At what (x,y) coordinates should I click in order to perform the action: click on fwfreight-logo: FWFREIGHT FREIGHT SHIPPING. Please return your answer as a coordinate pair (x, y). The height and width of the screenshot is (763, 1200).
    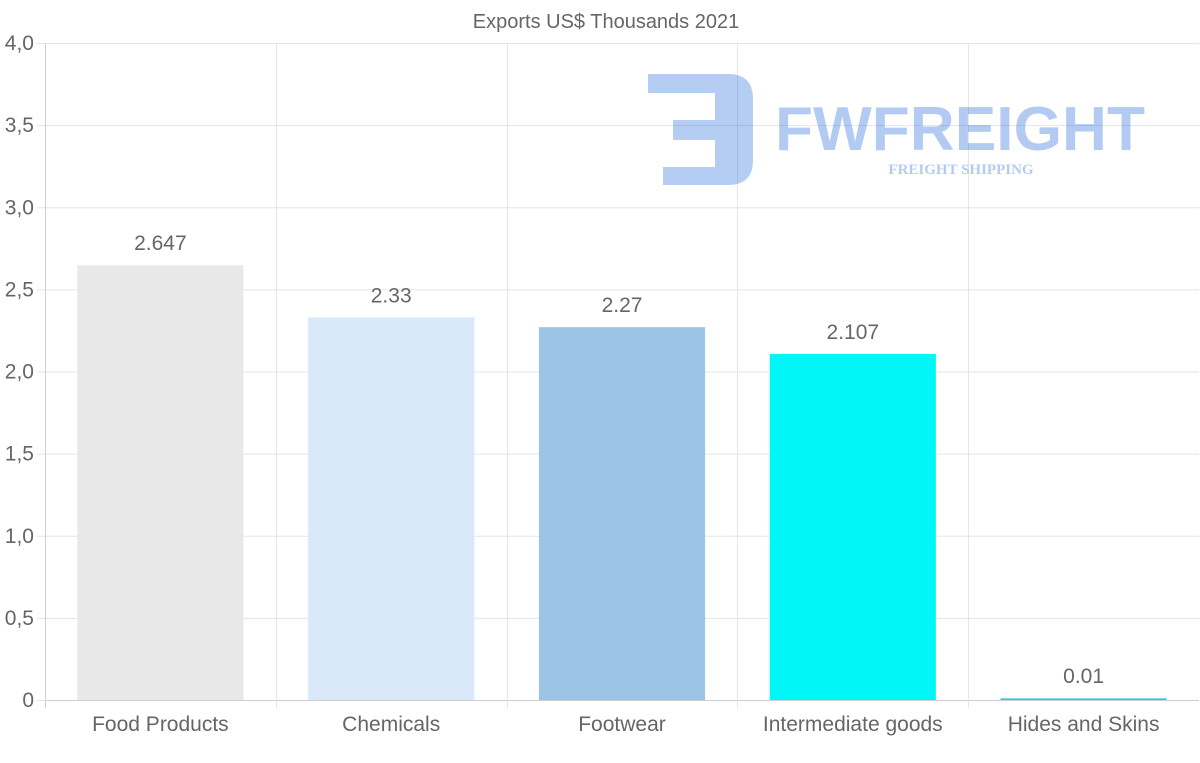
    Looking at the image, I should click on (896, 129).